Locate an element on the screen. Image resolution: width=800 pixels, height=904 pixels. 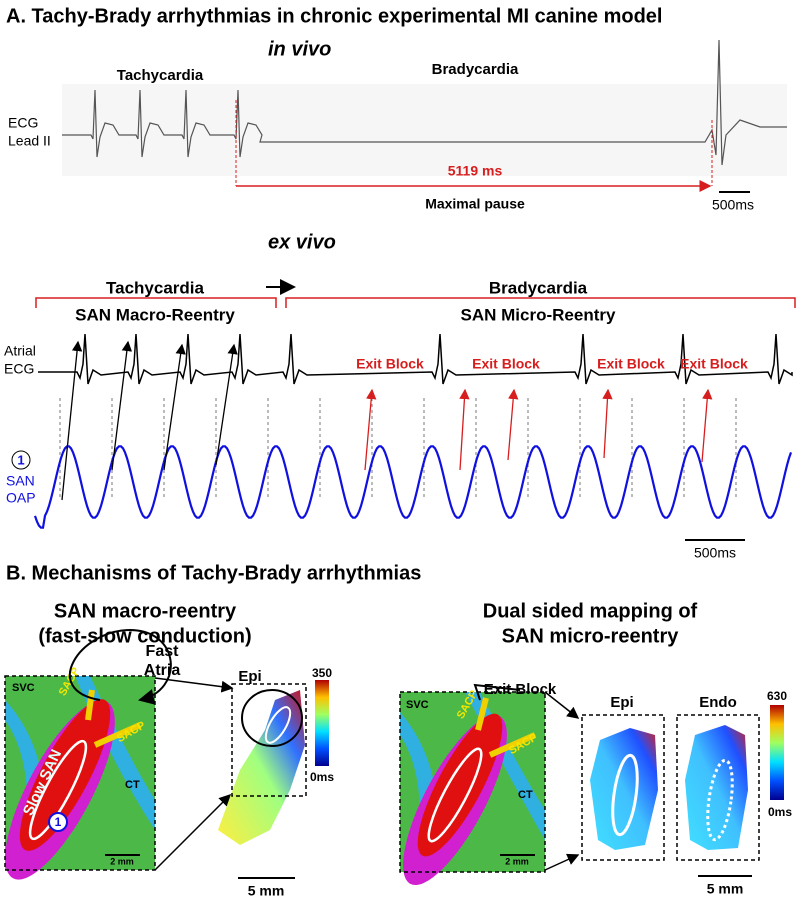
ecg-background is located at coordinates (424, 130).